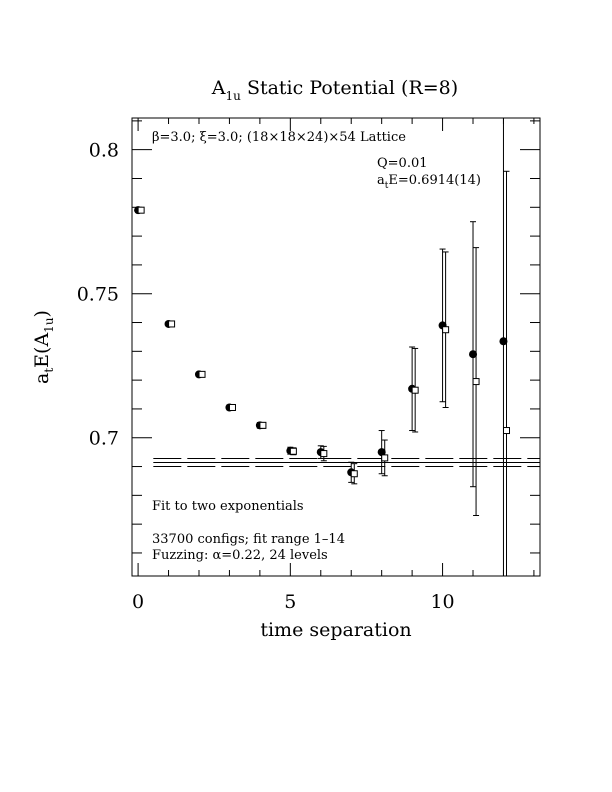 Image resolution: width=612 pixels, height=792 pixels. What do you see at coordinates (98, 295) in the screenshot?
I see `y-tick-label: 0.75` at bounding box center [98, 295].